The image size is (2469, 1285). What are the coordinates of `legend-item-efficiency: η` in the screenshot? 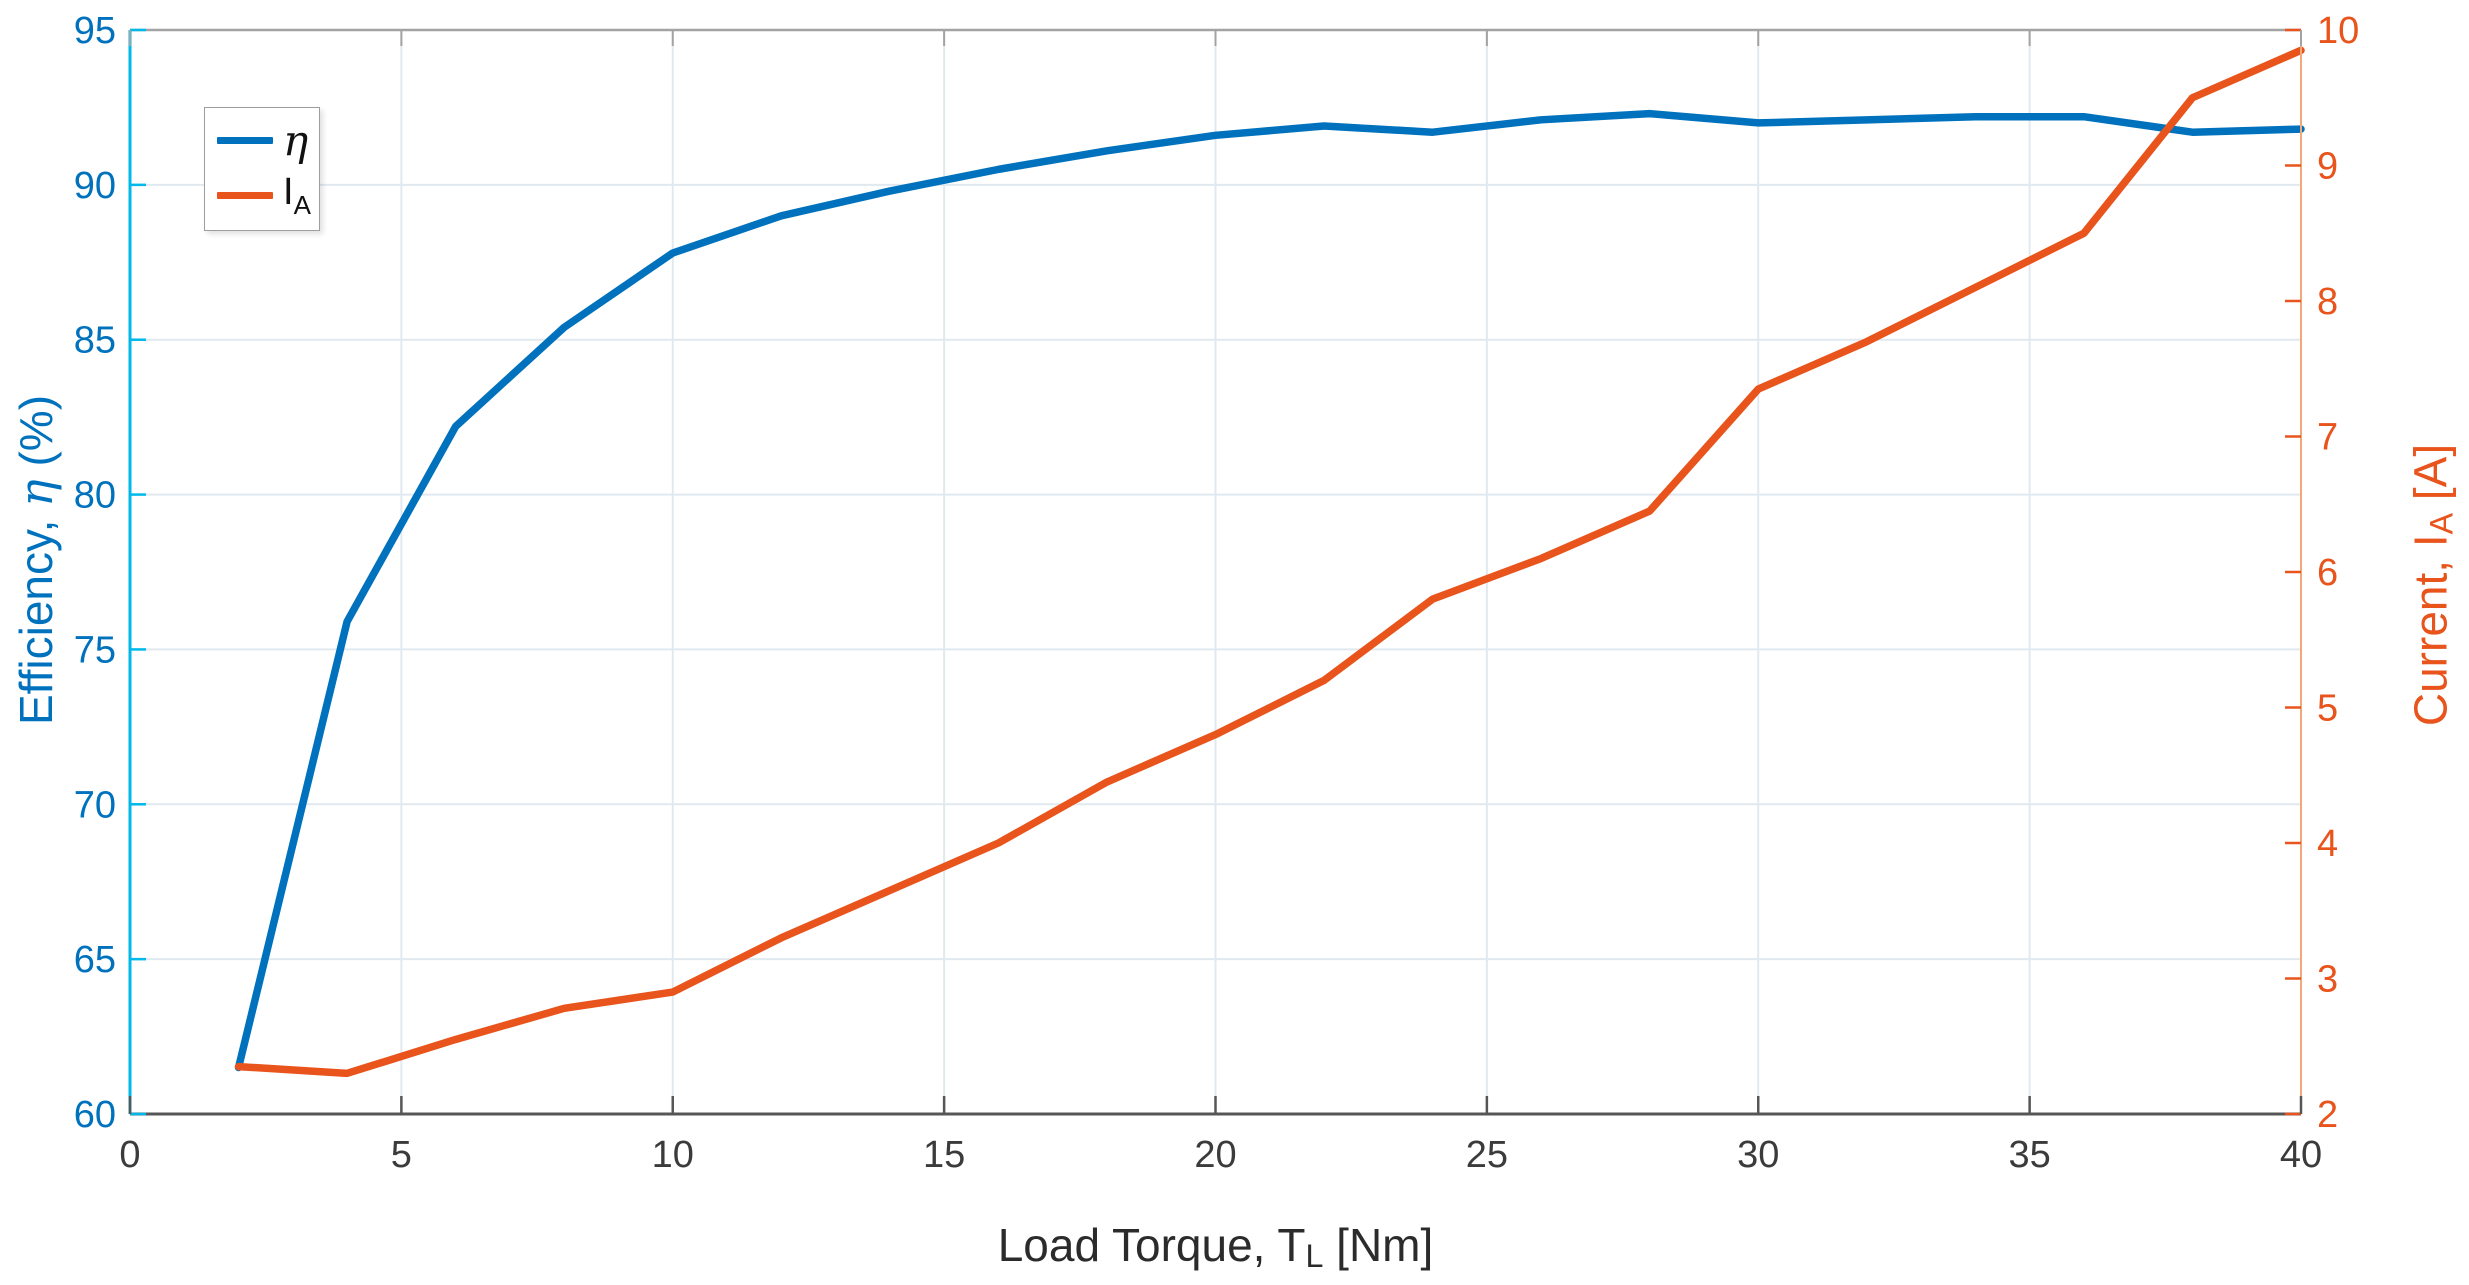 It's located at (263, 140).